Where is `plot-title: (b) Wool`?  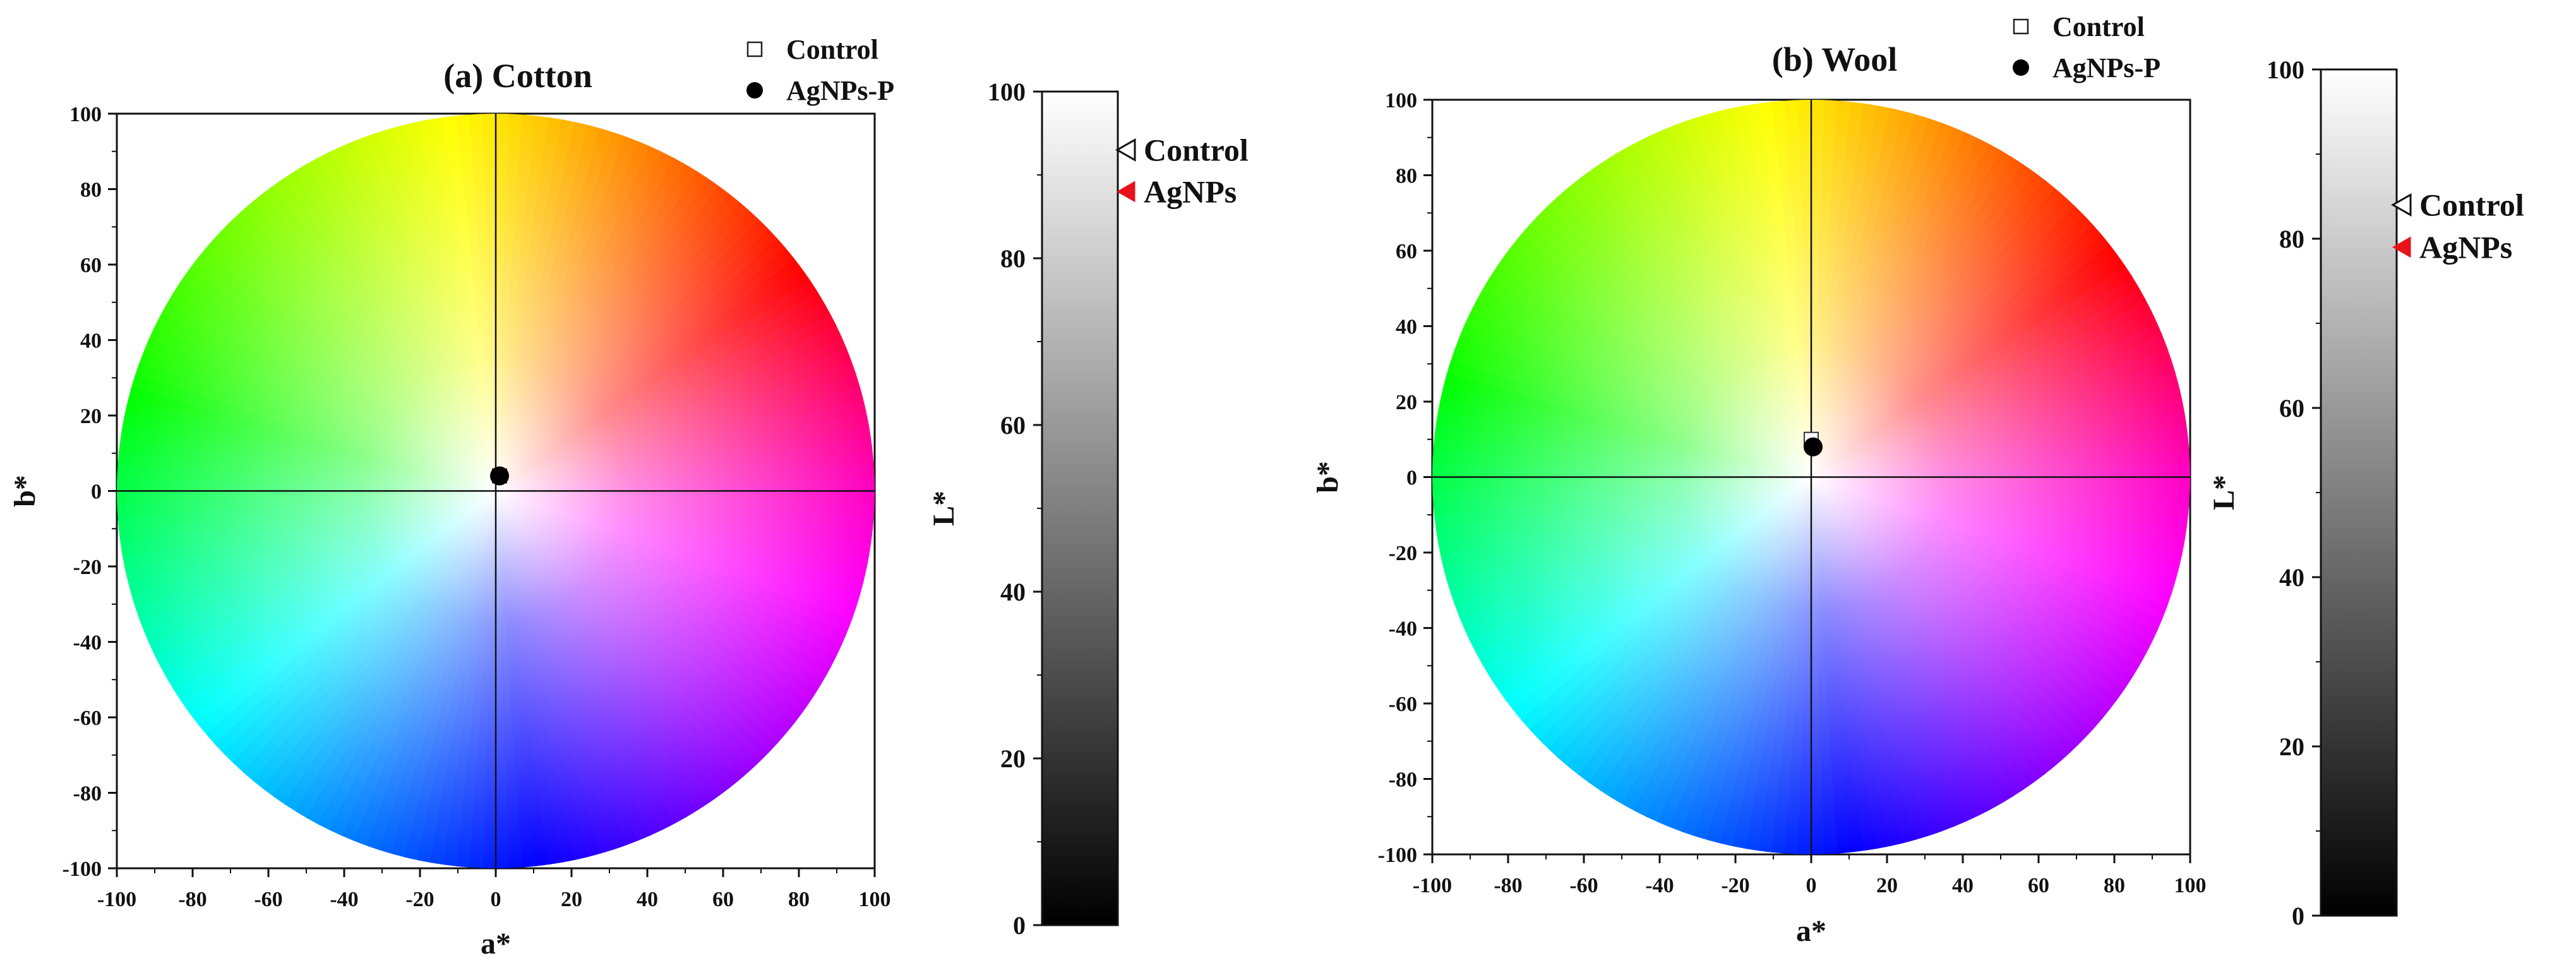 plot-title: (b) Wool is located at coordinates (1835, 59).